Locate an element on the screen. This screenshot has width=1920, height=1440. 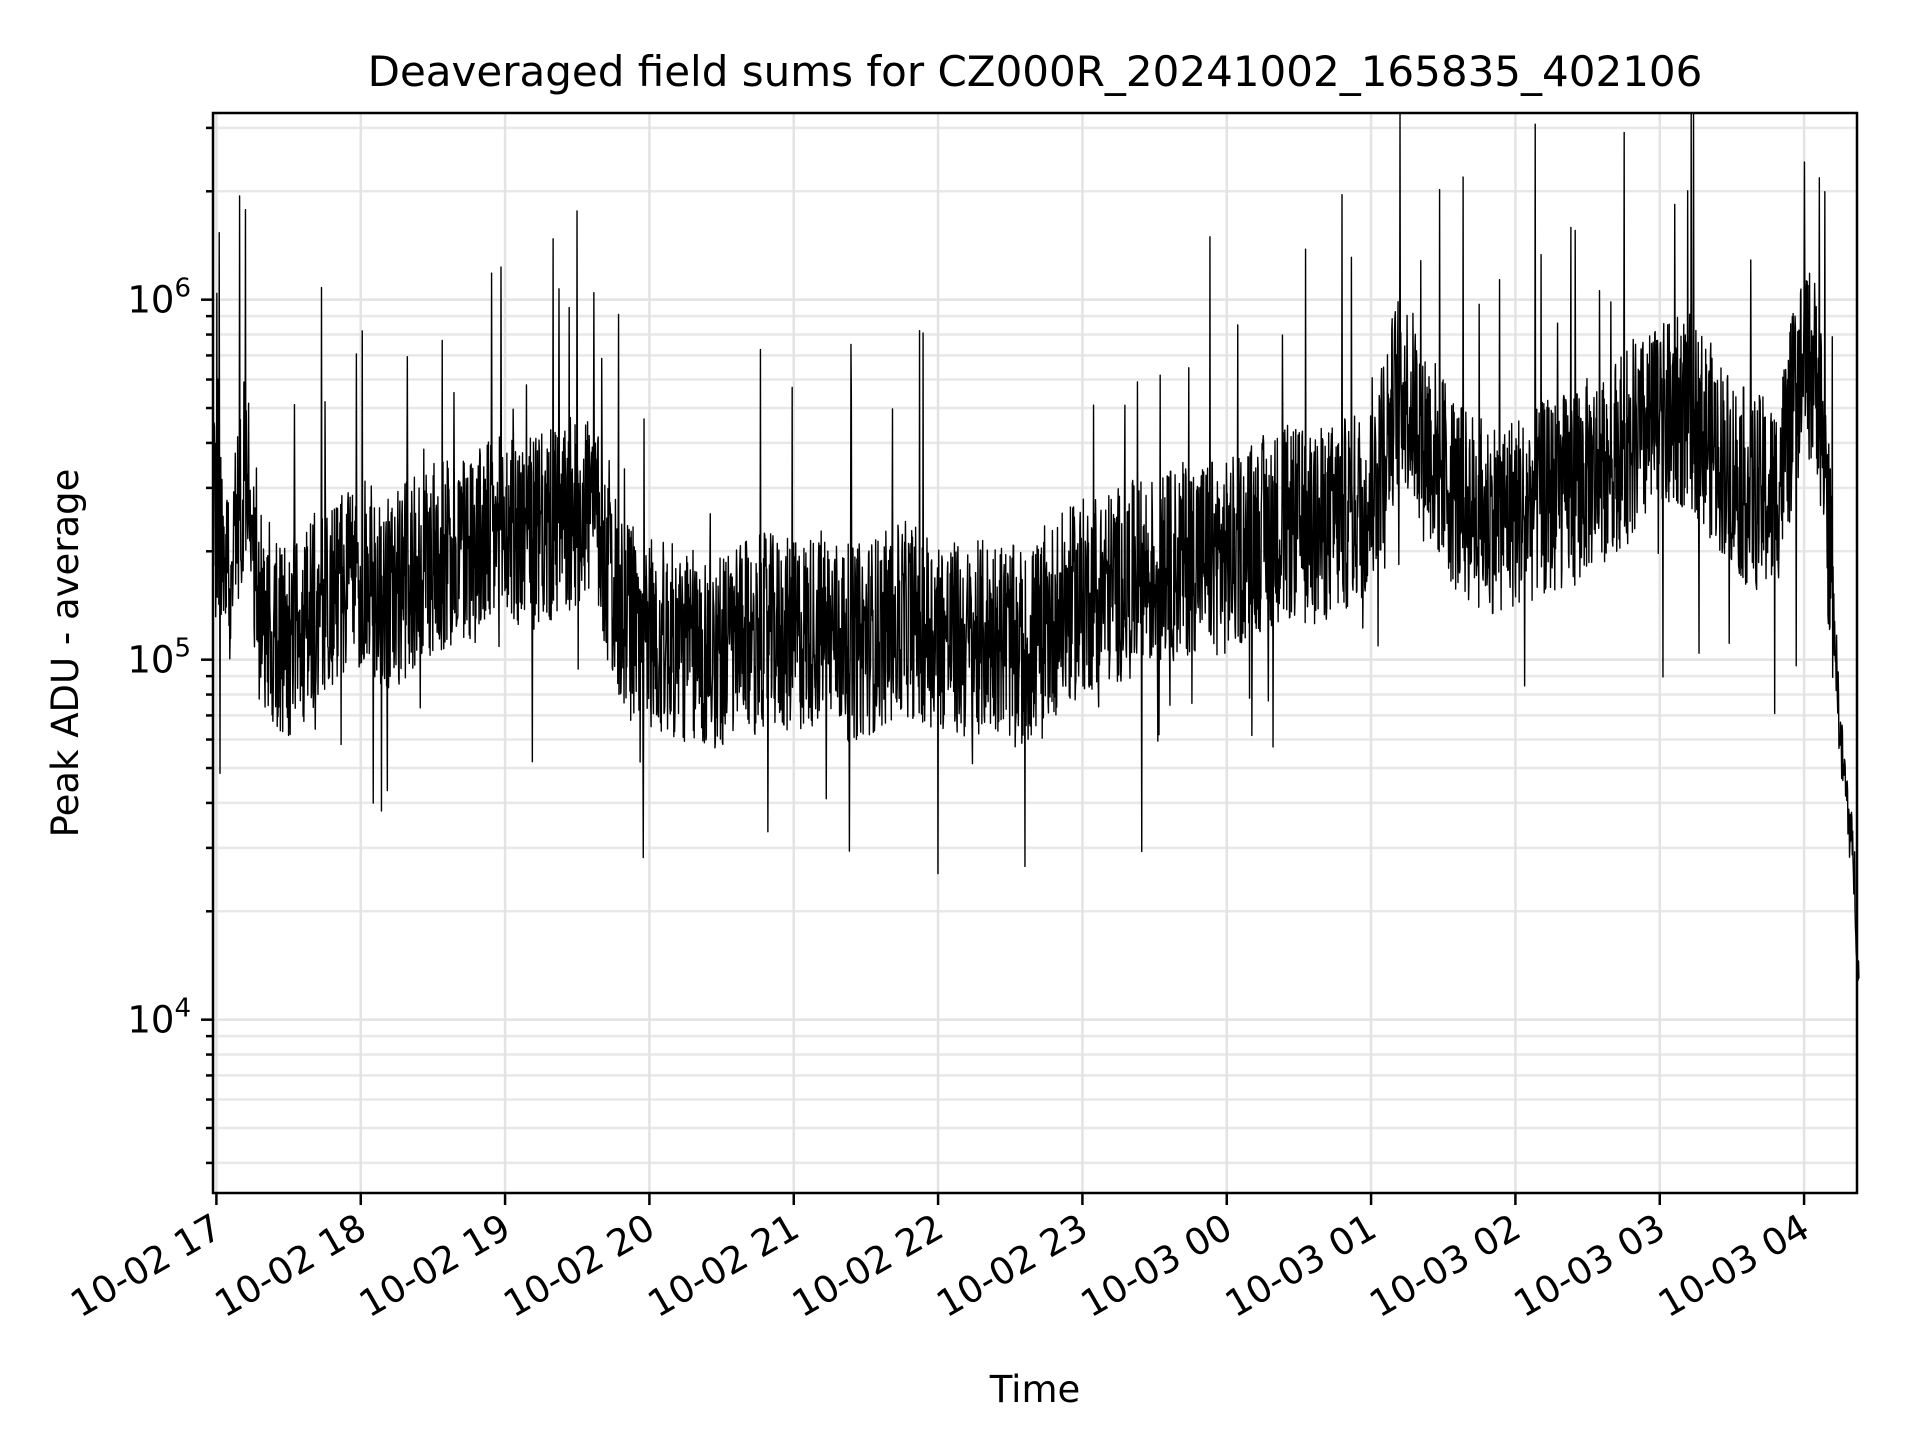
y-axis: 104 105 106 is located at coordinates (170, 645).